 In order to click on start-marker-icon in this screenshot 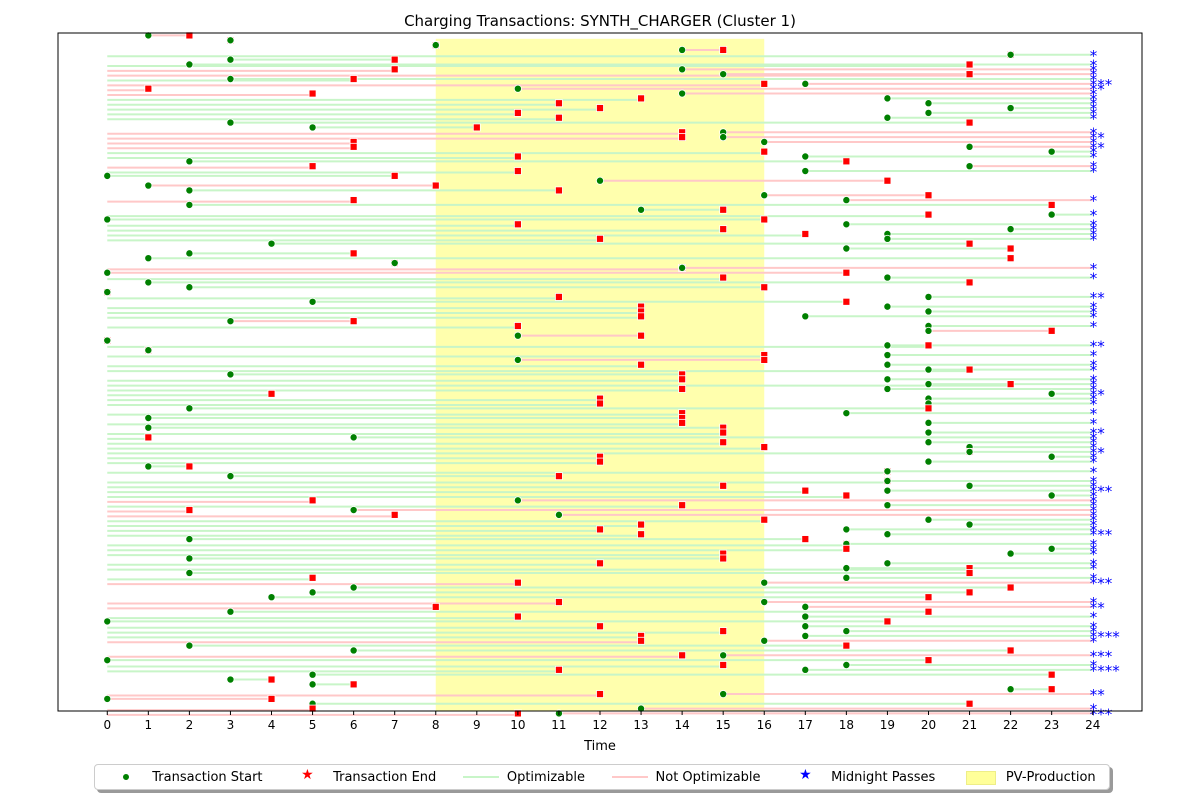, I will do `click(126, 777)`.